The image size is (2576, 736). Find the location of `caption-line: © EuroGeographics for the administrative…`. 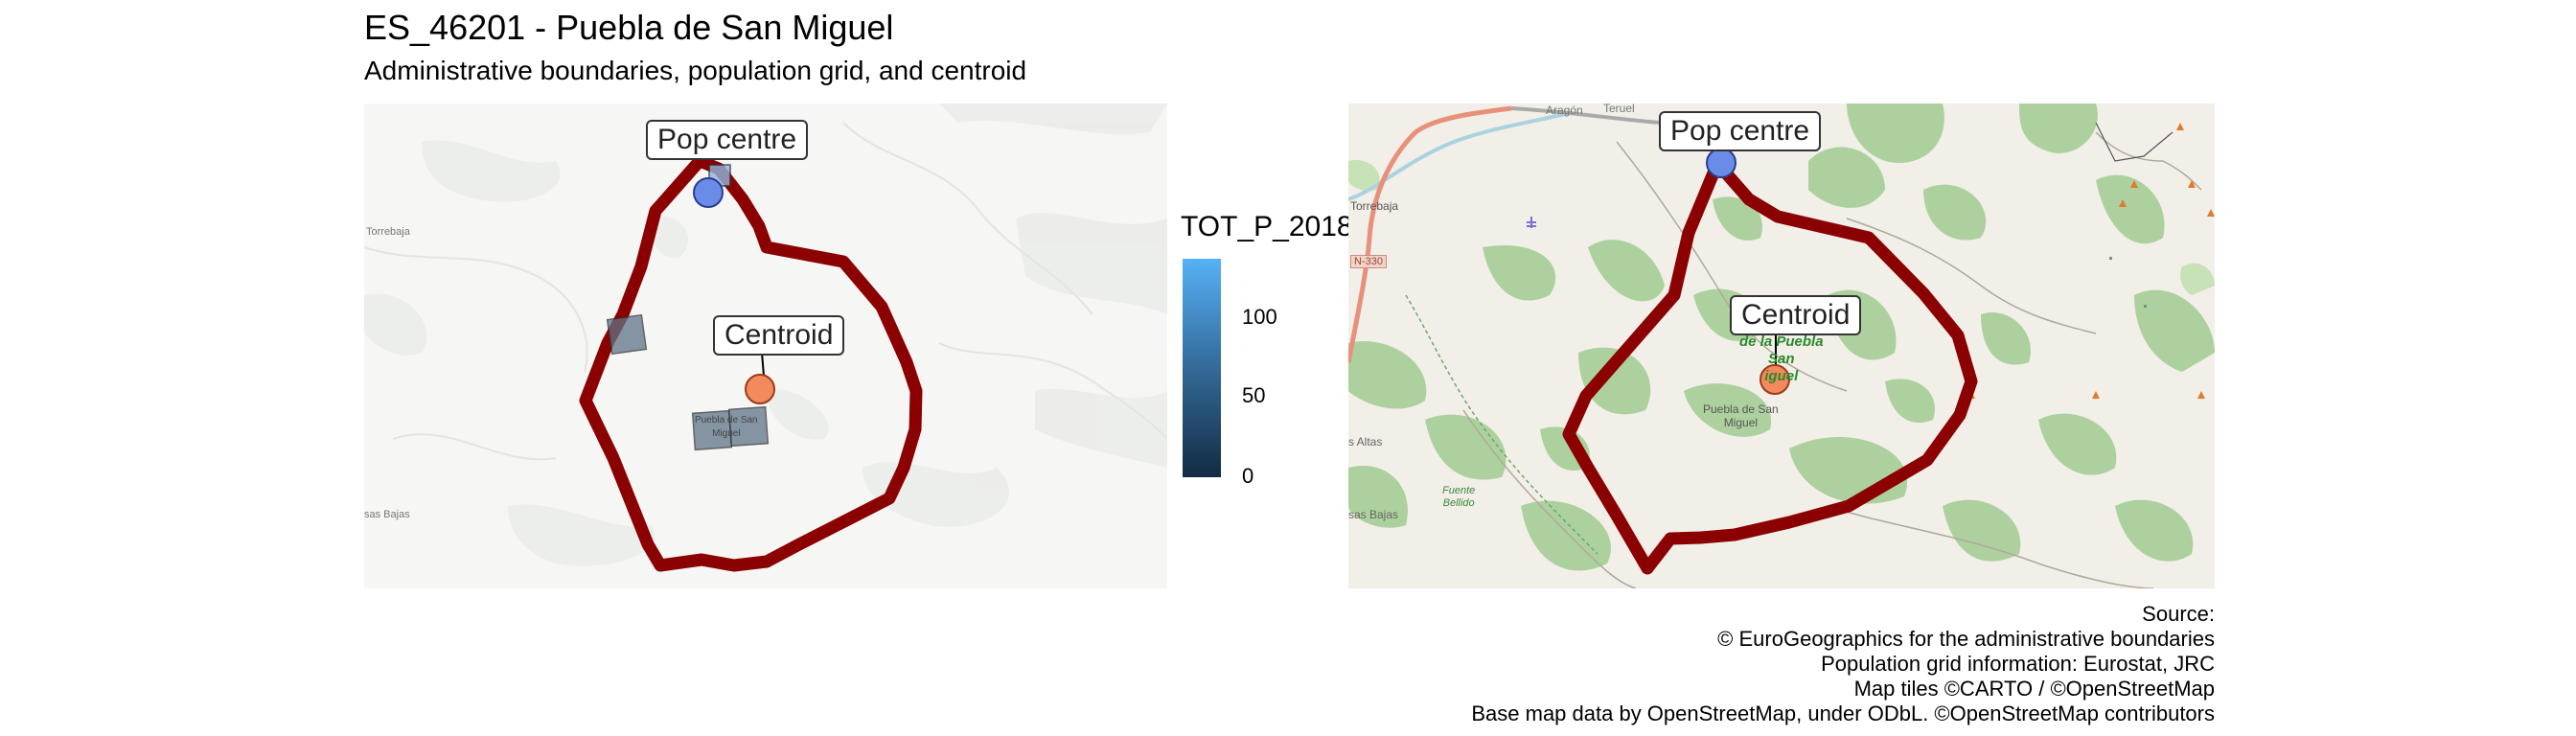

caption-line: © EuroGeographics for the administrative… is located at coordinates (1966, 639).